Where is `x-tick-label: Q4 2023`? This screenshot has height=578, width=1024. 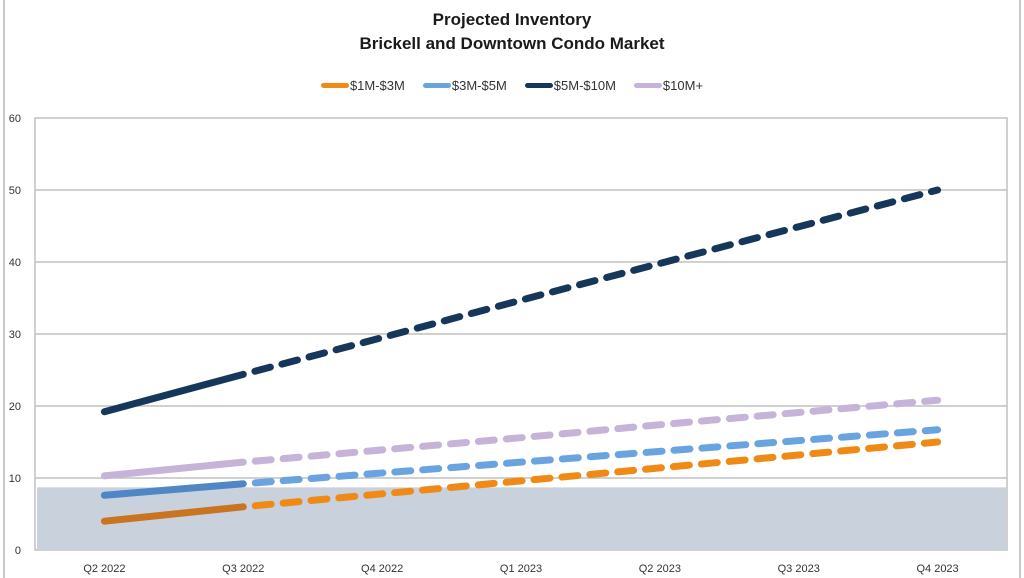 x-tick-label: Q4 2023 is located at coordinates (937, 569).